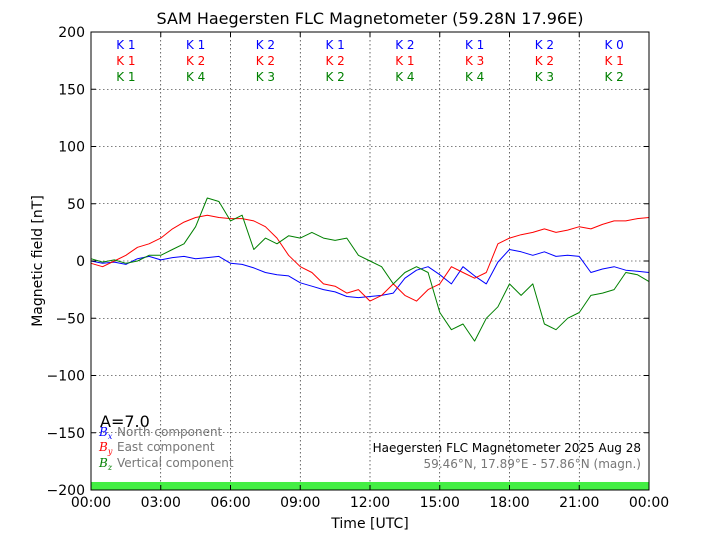 This screenshot has height=540, width=720. What do you see at coordinates (105, 433) in the screenshot?
I see `legend-symbol: Bx` at bounding box center [105, 433].